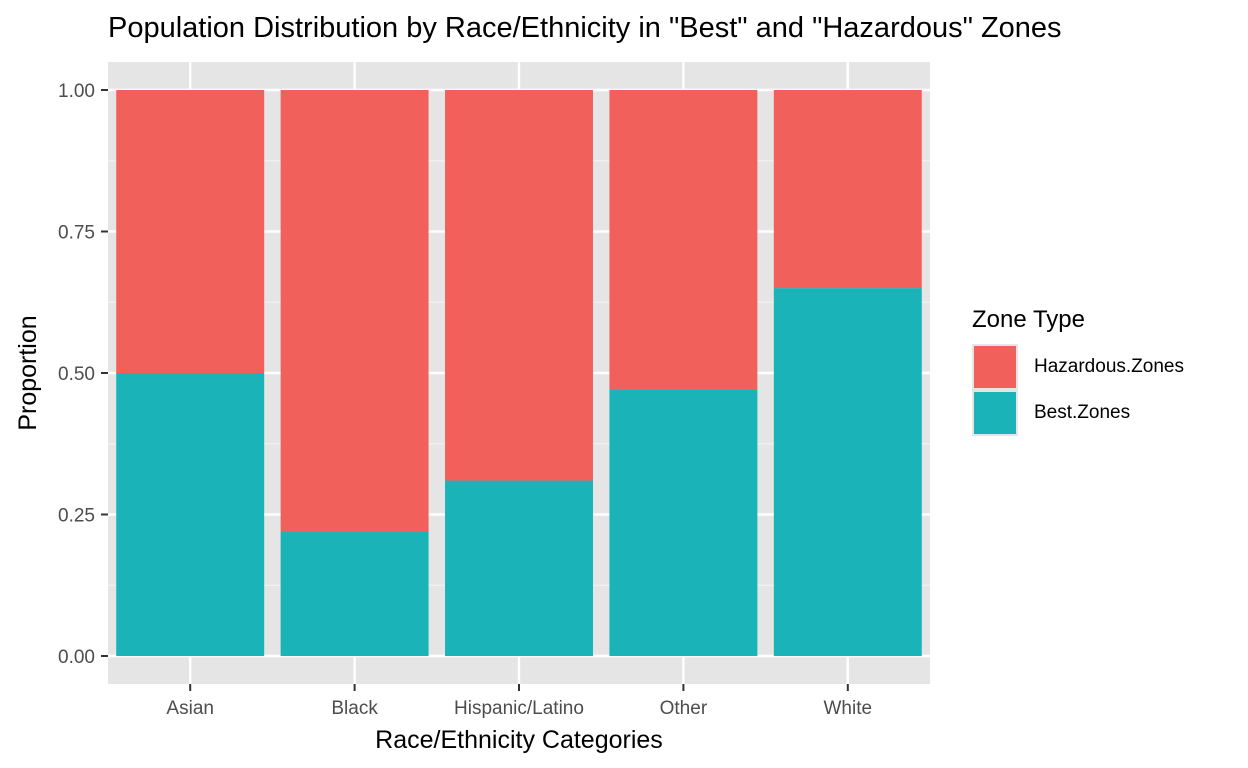 The width and height of the screenshot is (1248, 768). What do you see at coordinates (519, 285) in the screenshot?
I see `bar-hazardous-zones-hispanic-latino` at bounding box center [519, 285].